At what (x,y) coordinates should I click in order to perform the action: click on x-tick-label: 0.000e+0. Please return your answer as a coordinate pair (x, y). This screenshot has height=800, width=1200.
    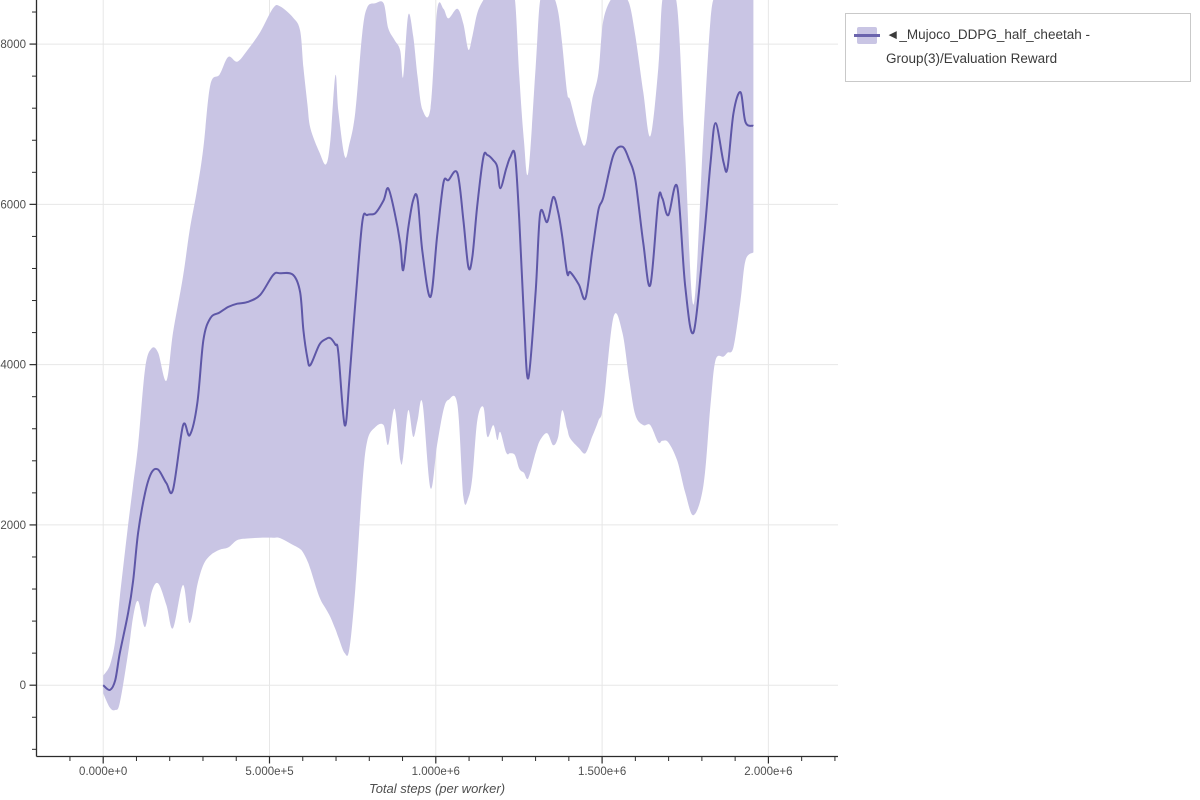
    Looking at the image, I should click on (103, 772).